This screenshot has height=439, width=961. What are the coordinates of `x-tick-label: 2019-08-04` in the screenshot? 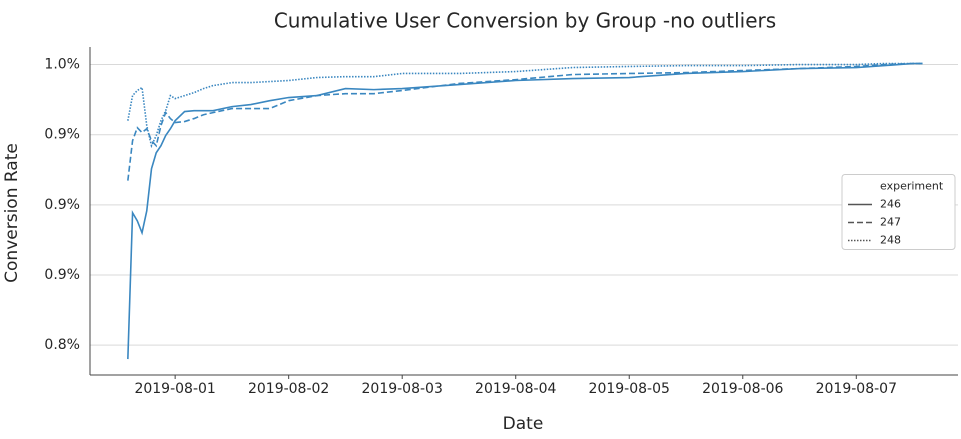 It's located at (515, 389).